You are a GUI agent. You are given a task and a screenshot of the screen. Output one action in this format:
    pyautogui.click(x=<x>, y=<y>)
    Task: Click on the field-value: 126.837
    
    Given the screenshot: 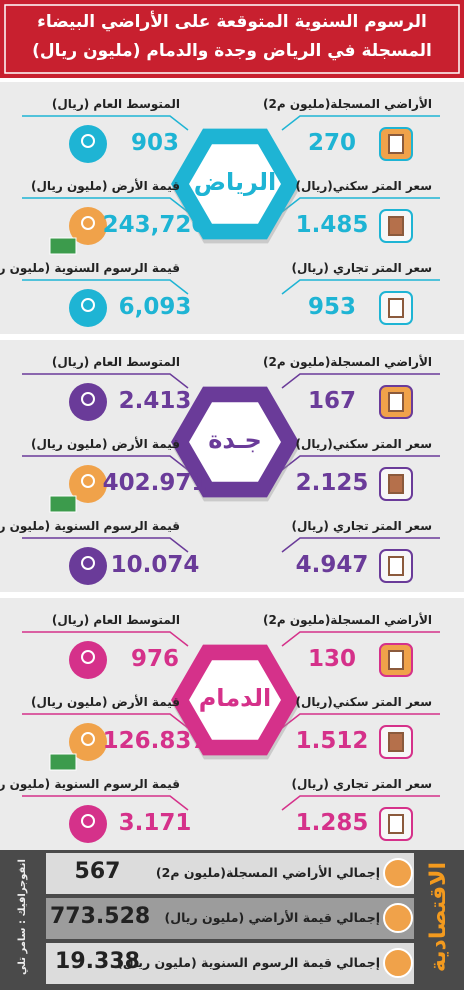 What is the action you would take?
    pyautogui.click(x=155, y=741)
    